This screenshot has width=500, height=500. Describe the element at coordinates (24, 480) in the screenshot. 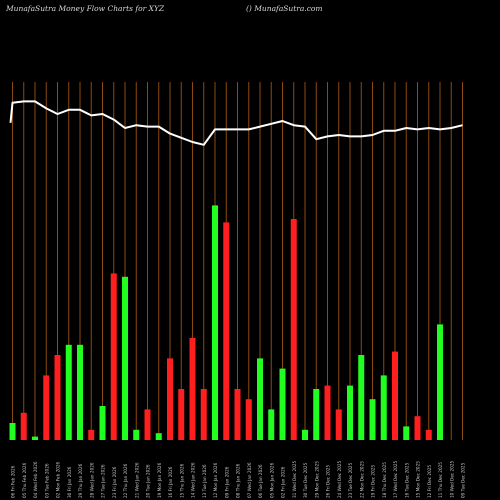

I see `x-tick-label: 05 Thu Feb 2026` at that location.